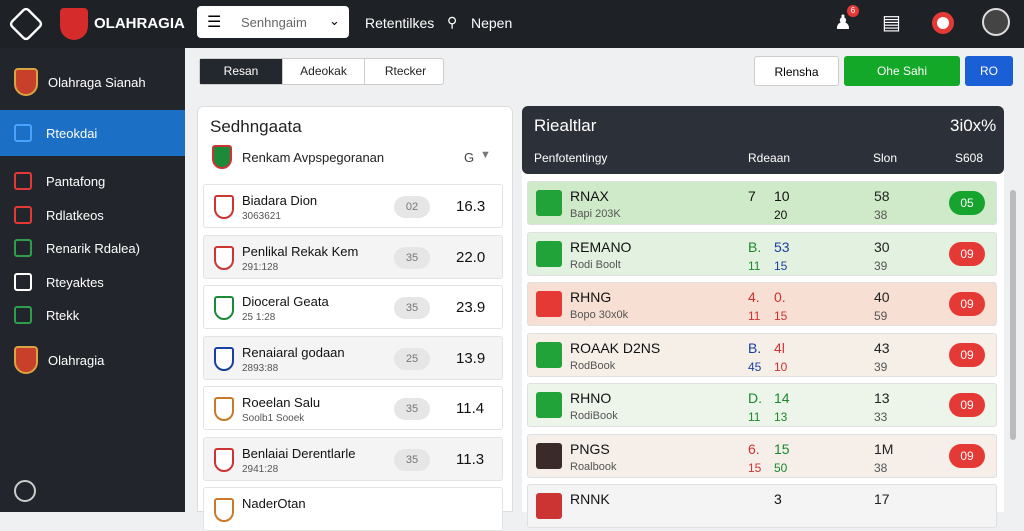 The image size is (1024, 531). What do you see at coordinates (755, 366) in the screenshot?
I see `stat: 45` at bounding box center [755, 366].